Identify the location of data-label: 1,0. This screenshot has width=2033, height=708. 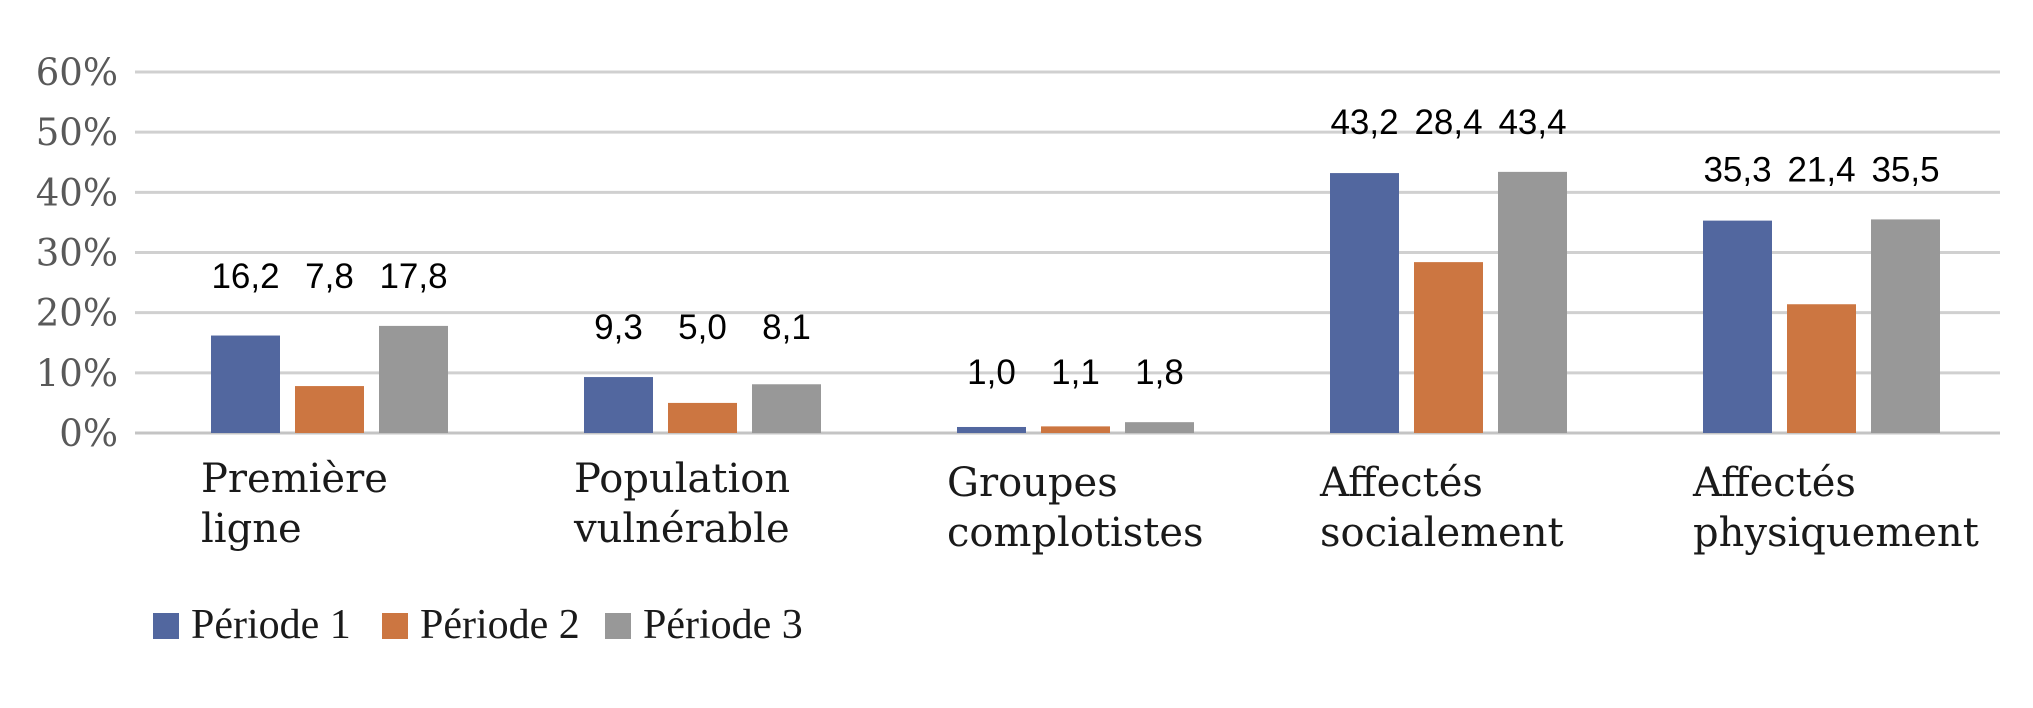
(991, 372).